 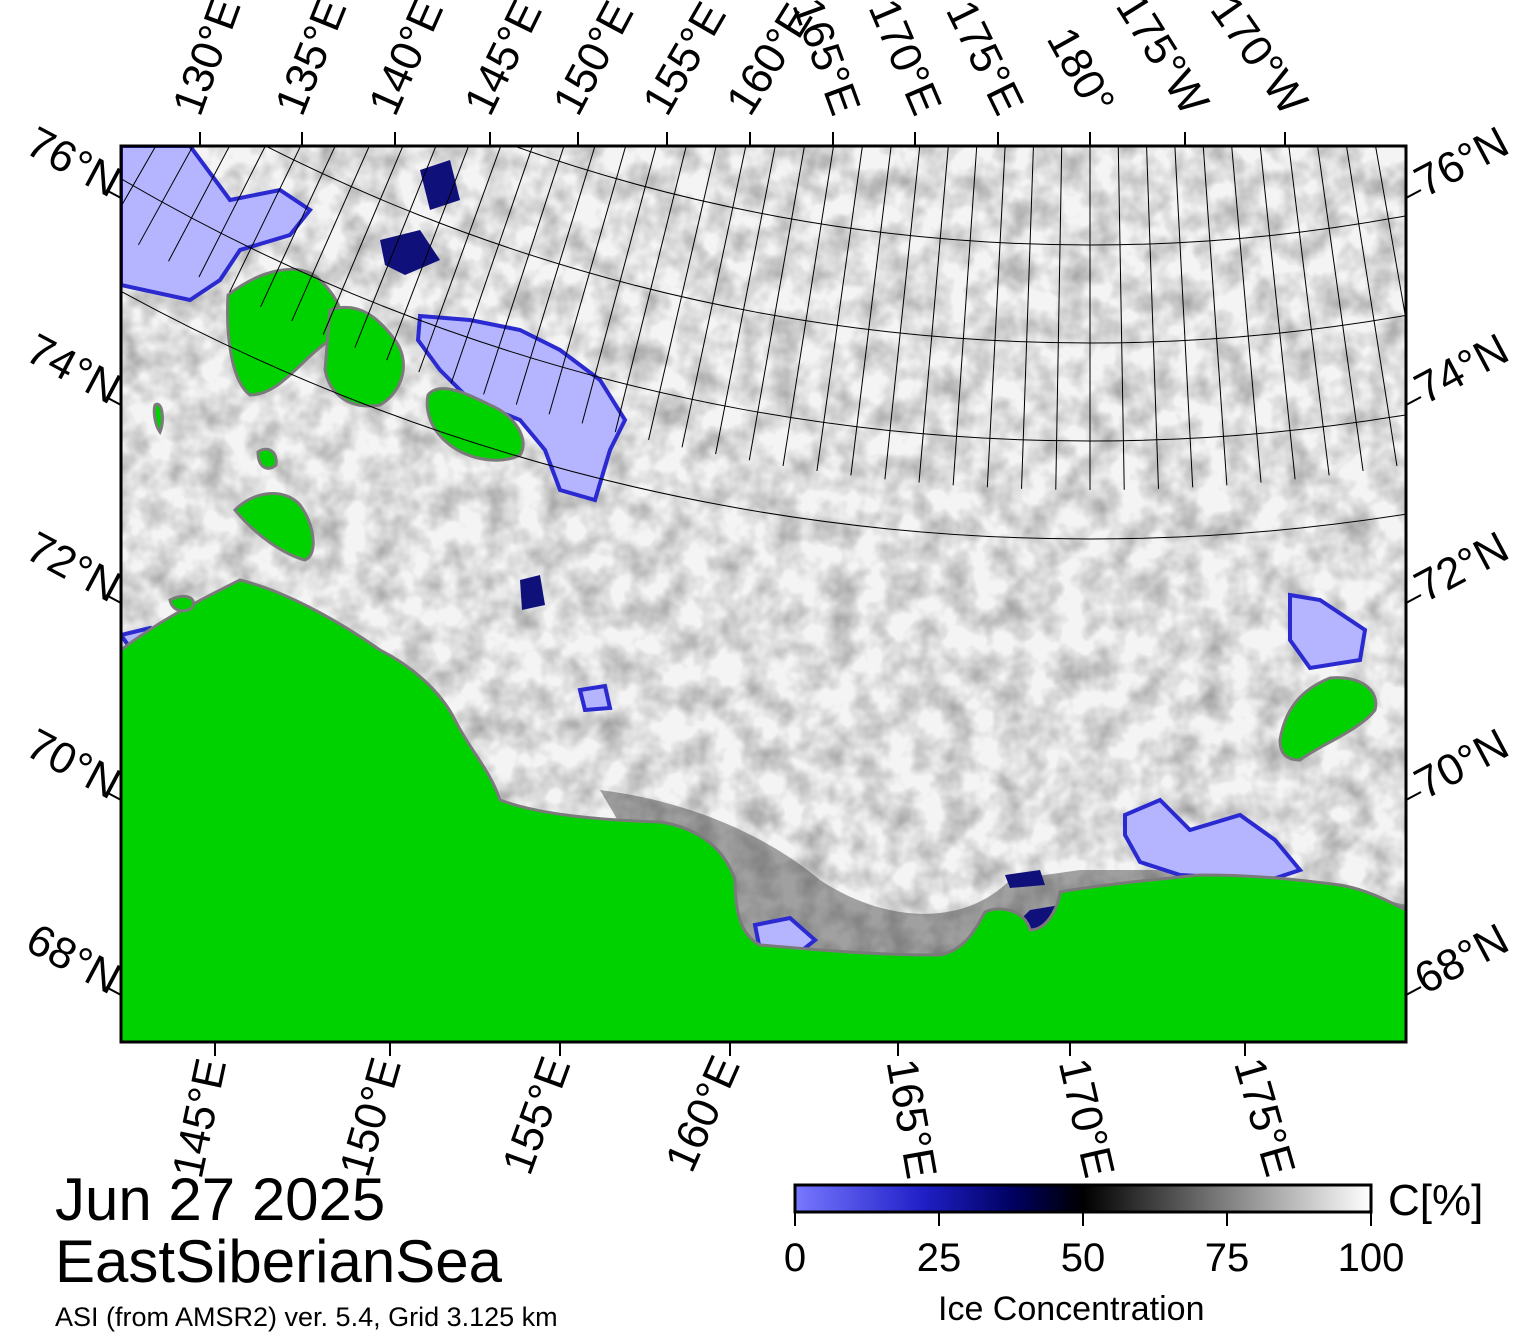 What do you see at coordinates (1264, 1116) in the screenshot?
I see `bottom-lon-label: 175°E` at bounding box center [1264, 1116].